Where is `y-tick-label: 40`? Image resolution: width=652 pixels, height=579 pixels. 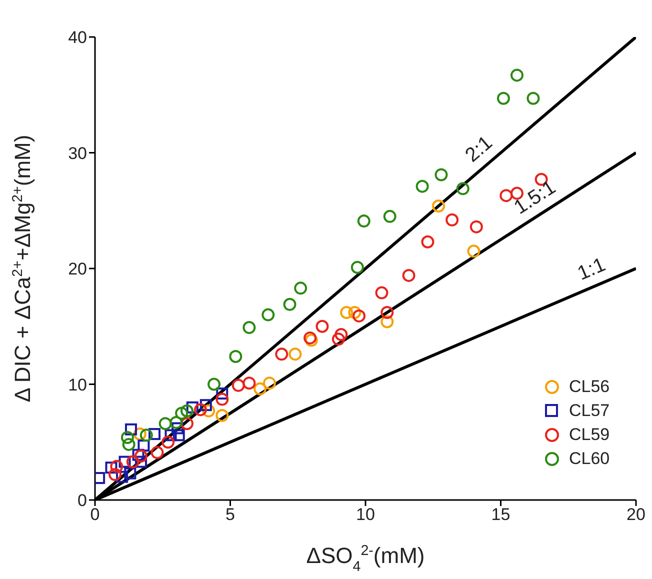 y-tick-label: 40 is located at coordinates (77, 38).